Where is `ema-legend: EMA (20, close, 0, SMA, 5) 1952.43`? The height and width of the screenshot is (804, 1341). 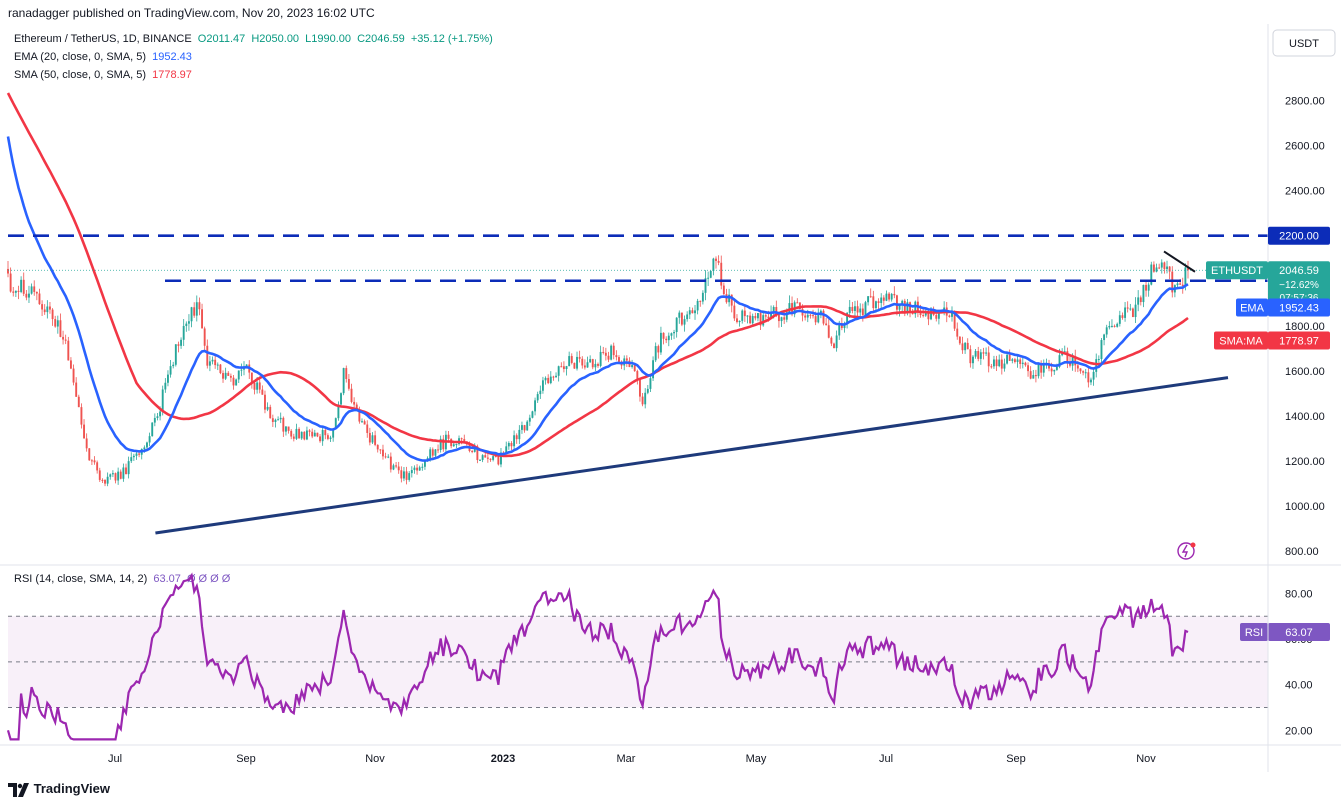
ema-legend: EMA (20, close, 0, SMA, 5) 1952.43 is located at coordinates (103, 57).